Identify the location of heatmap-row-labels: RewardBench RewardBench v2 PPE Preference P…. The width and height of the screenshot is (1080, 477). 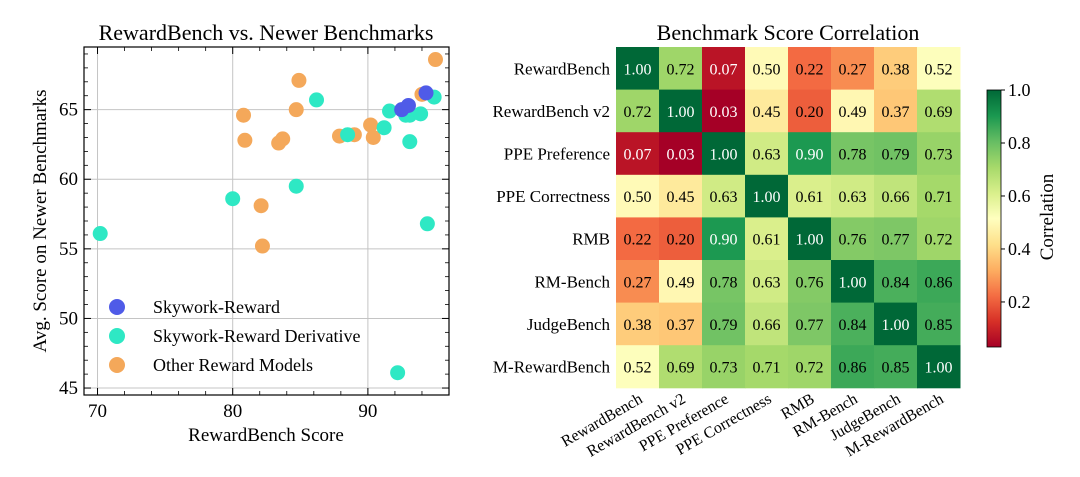
(551, 217).